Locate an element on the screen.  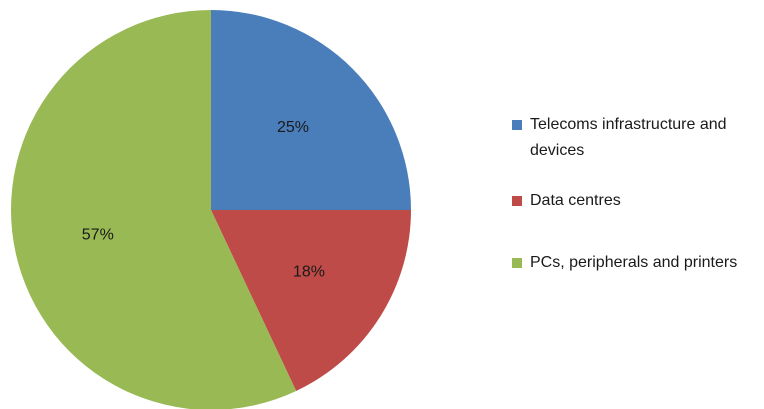
legend-label-telecoms: Telecoms infrastructure and devices is located at coordinates (628, 137).